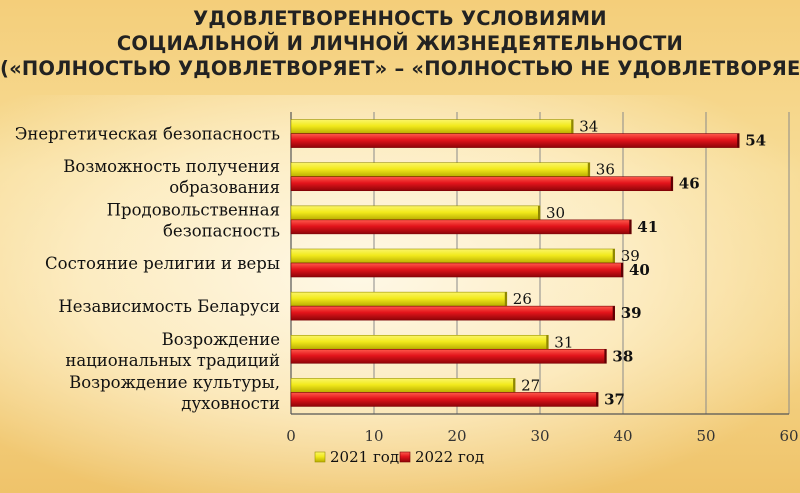  I want to click on category-label: Возрождение культуры,, so click(174, 382).